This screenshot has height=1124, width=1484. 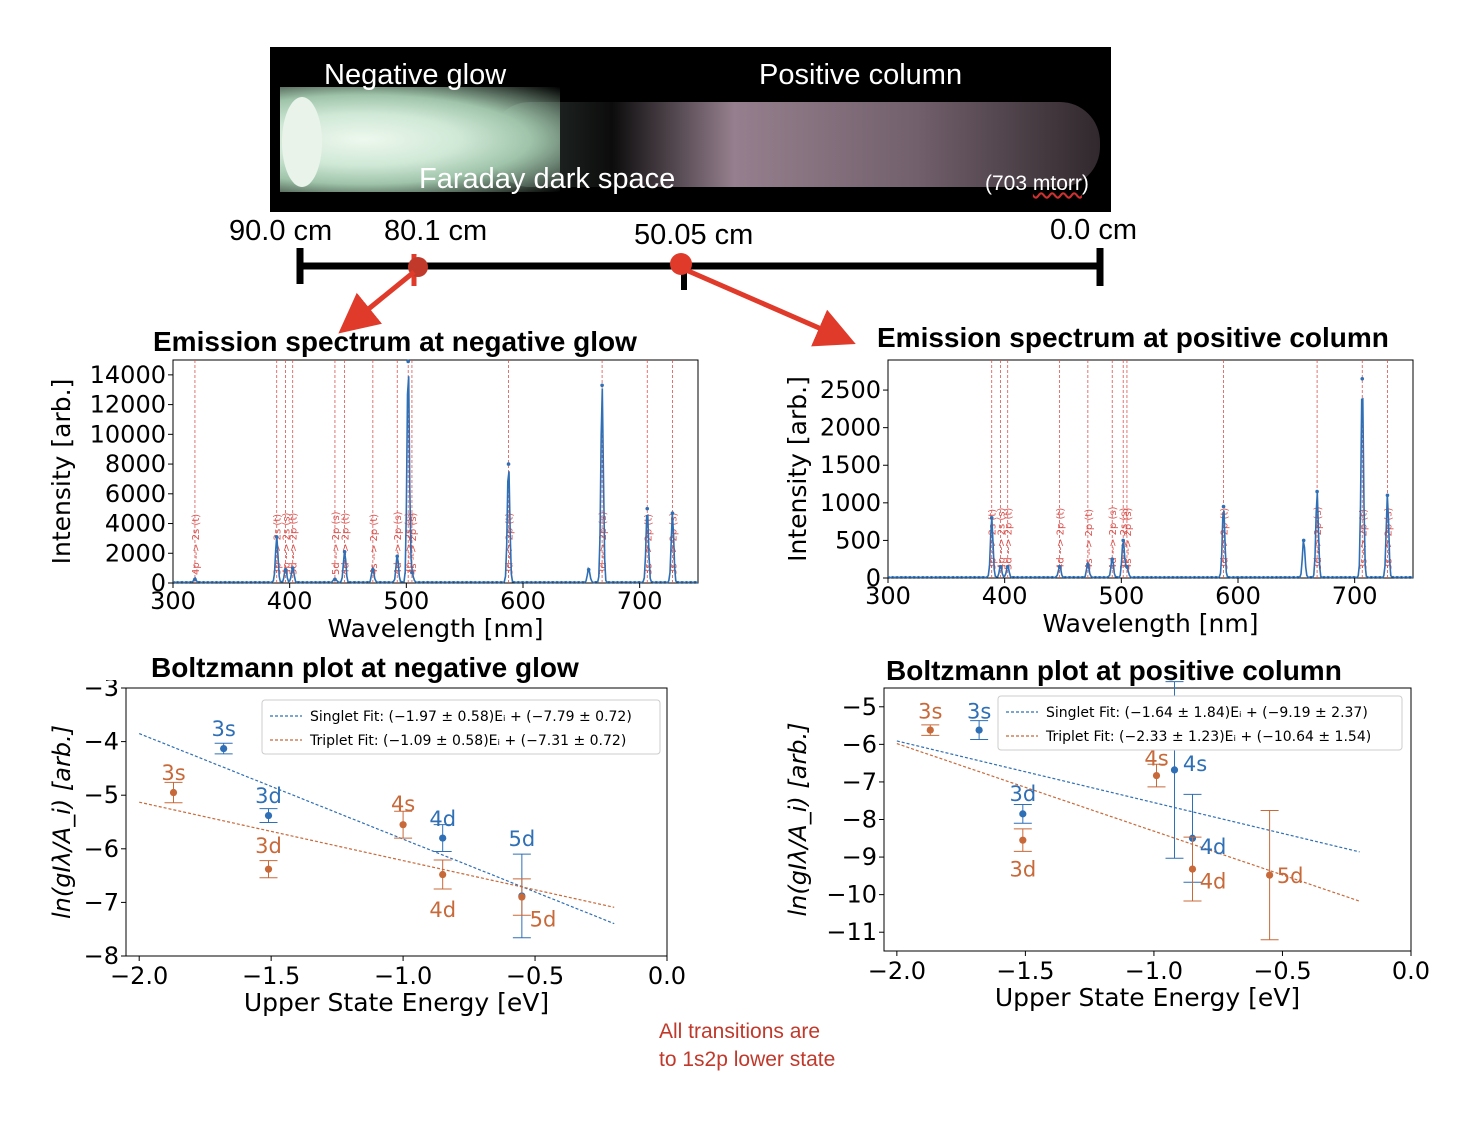 I want to click on y-tick-label: 12000, so click(x=128, y=405).